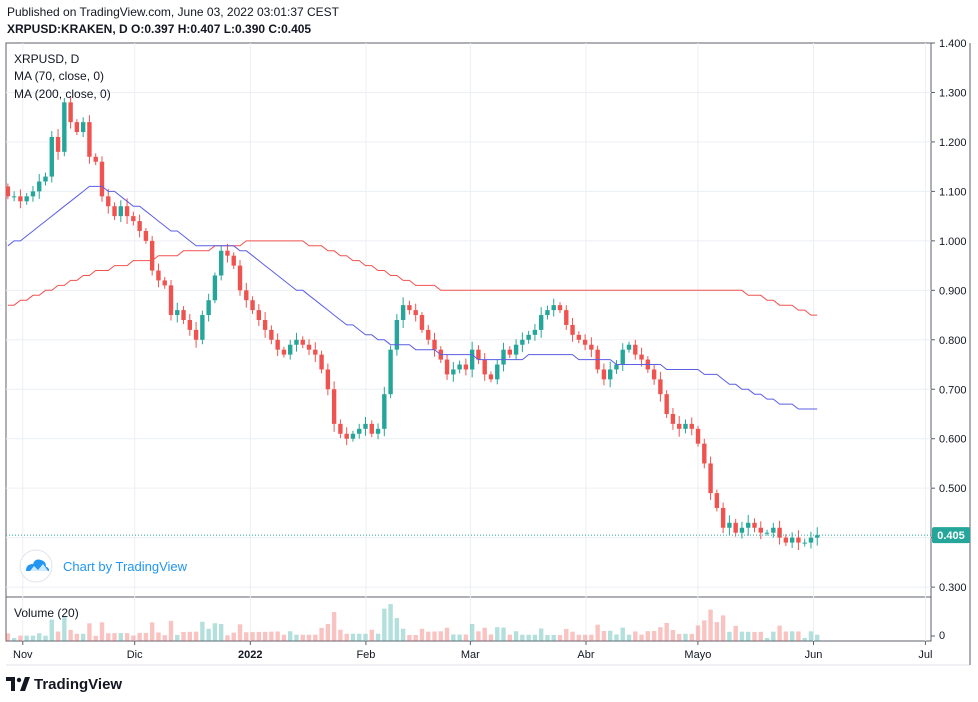 The image size is (978, 702). I want to click on y-tick-label: 0.700, so click(953, 390).